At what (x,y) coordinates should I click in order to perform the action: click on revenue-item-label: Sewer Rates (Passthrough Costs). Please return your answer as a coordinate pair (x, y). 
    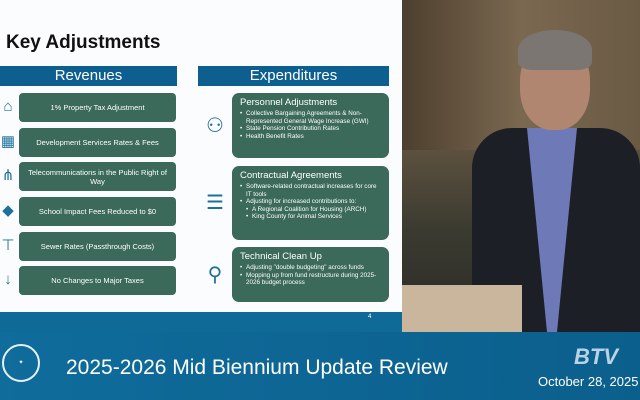
    Looking at the image, I should click on (97, 246).